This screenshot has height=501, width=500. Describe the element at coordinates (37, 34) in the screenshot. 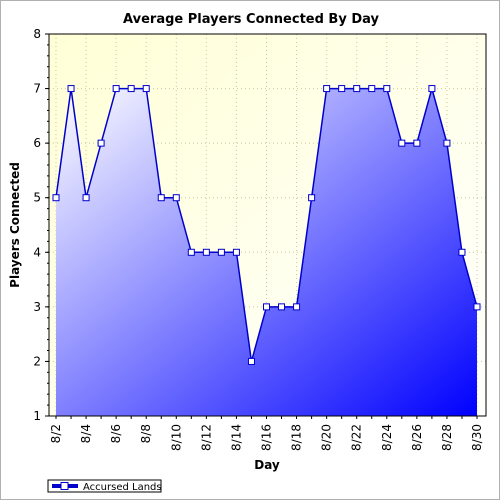

I see `y-tick-label: 8` at that location.